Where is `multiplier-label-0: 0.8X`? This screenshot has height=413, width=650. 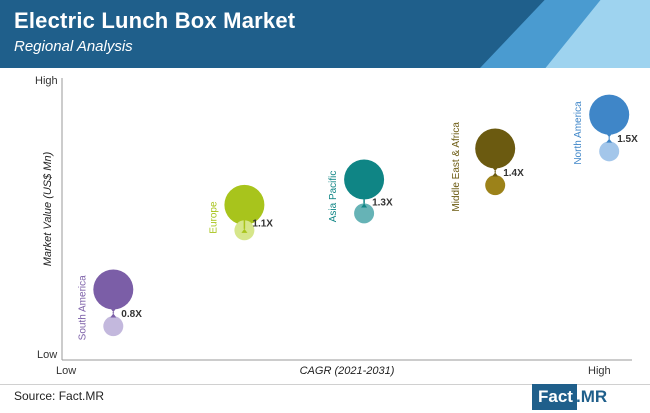
multiplier-label-0: 0.8X is located at coordinates (131, 314).